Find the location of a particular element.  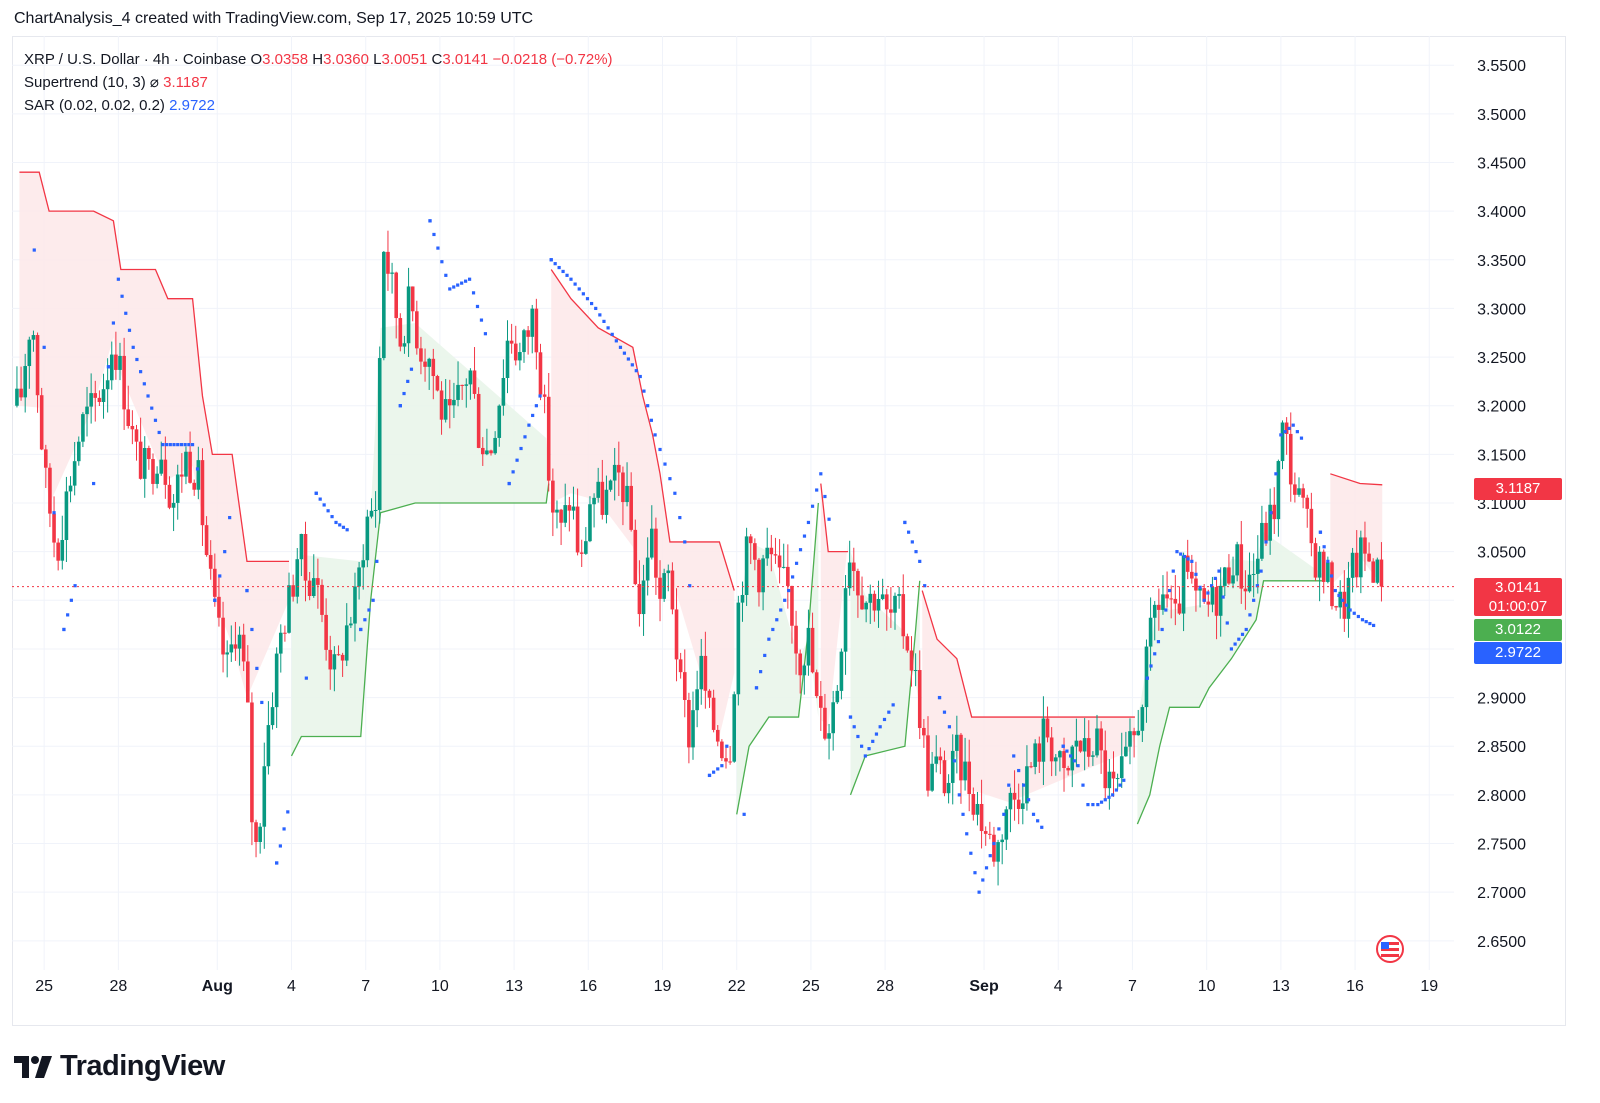

eye-off-icon: ⌀ is located at coordinates (154, 82).